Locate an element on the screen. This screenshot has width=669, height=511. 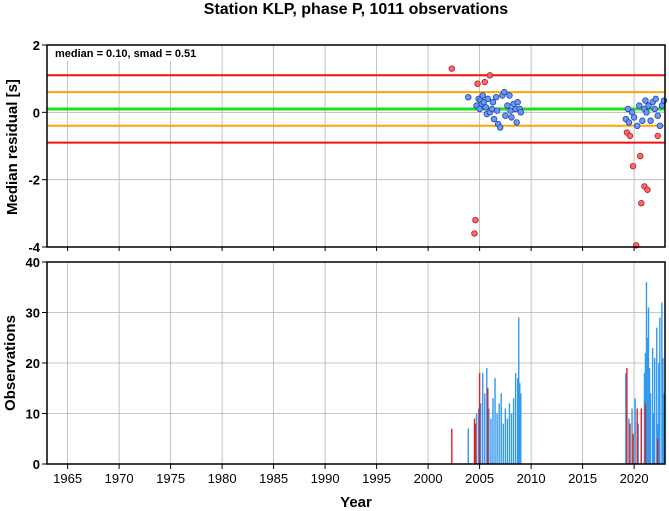
observations-bars is located at coordinates (558, 373).